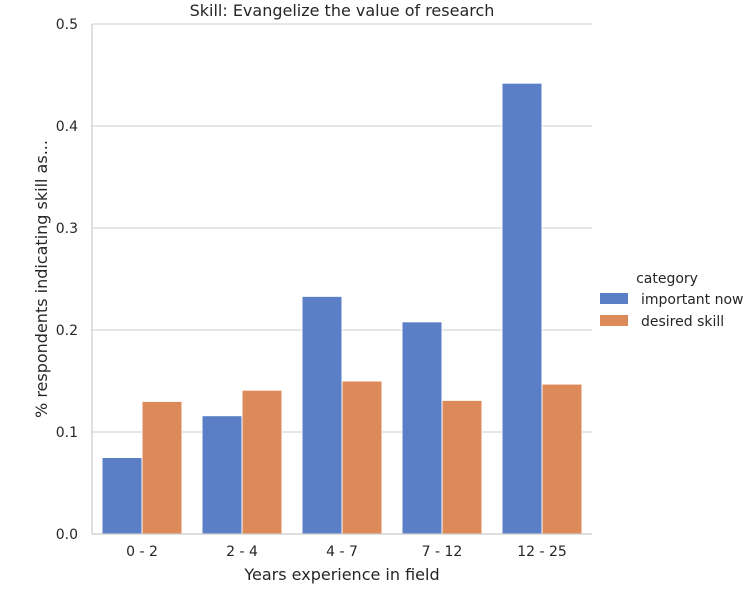  I want to click on x-axis-title: Years experience in field, so click(341, 574).